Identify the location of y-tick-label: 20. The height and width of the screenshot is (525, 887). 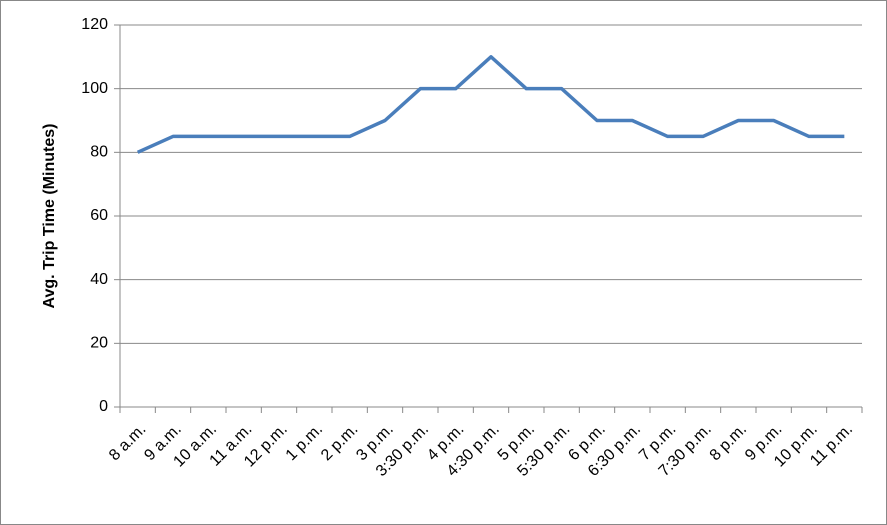
(99, 343).